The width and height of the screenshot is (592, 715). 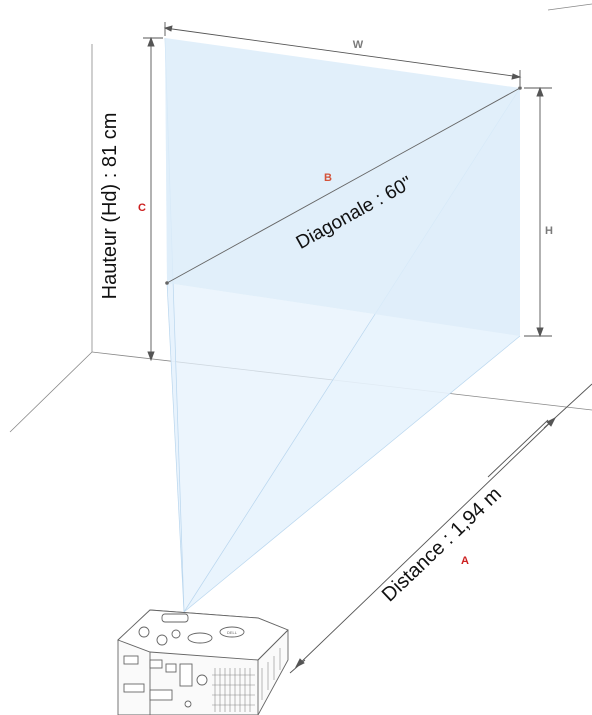 What do you see at coordinates (110, 206) in the screenshot?
I see `screen-height-text: Hauteur (Hd) : 81 cm` at bounding box center [110, 206].